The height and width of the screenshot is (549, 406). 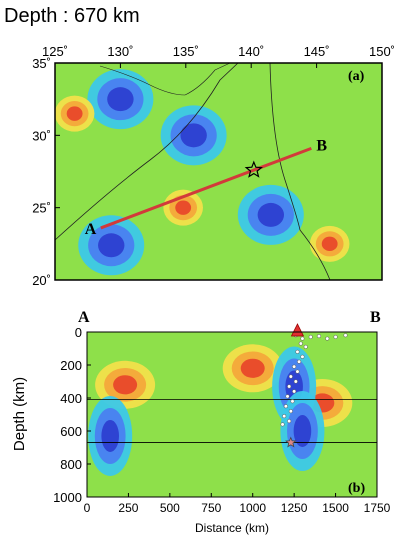 What do you see at coordinates (71, 365) in the screenshot?
I see `y-tick-label: 200` at bounding box center [71, 365].